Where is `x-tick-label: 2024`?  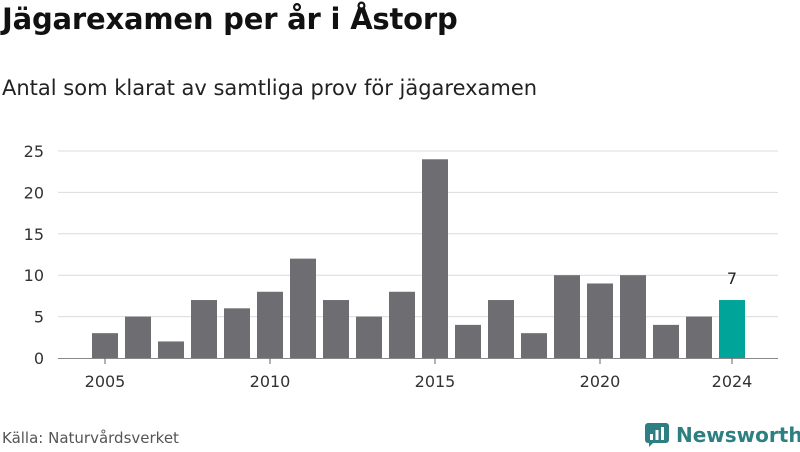
x-tick-label: 2024 is located at coordinates (732, 381).